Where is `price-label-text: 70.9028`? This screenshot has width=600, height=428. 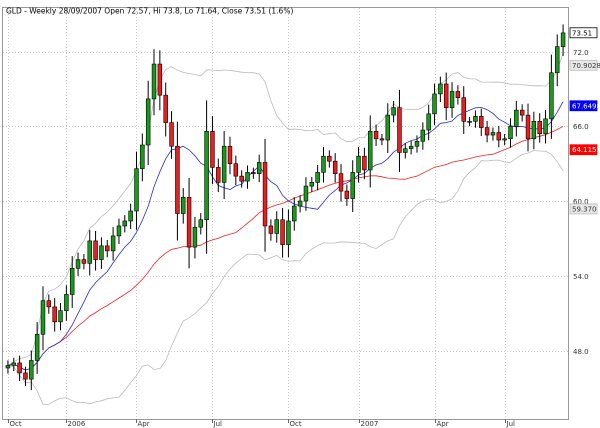 price-label-text: 70.9028 is located at coordinates (586, 66).